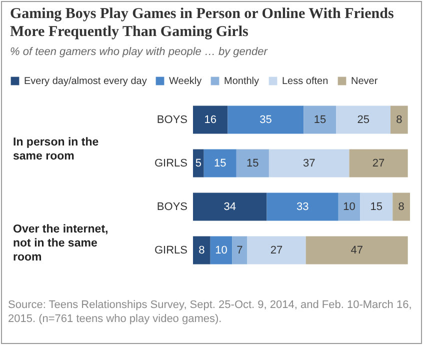 The image size is (423, 345). I want to click on data-label: 47, so click(356, 250).